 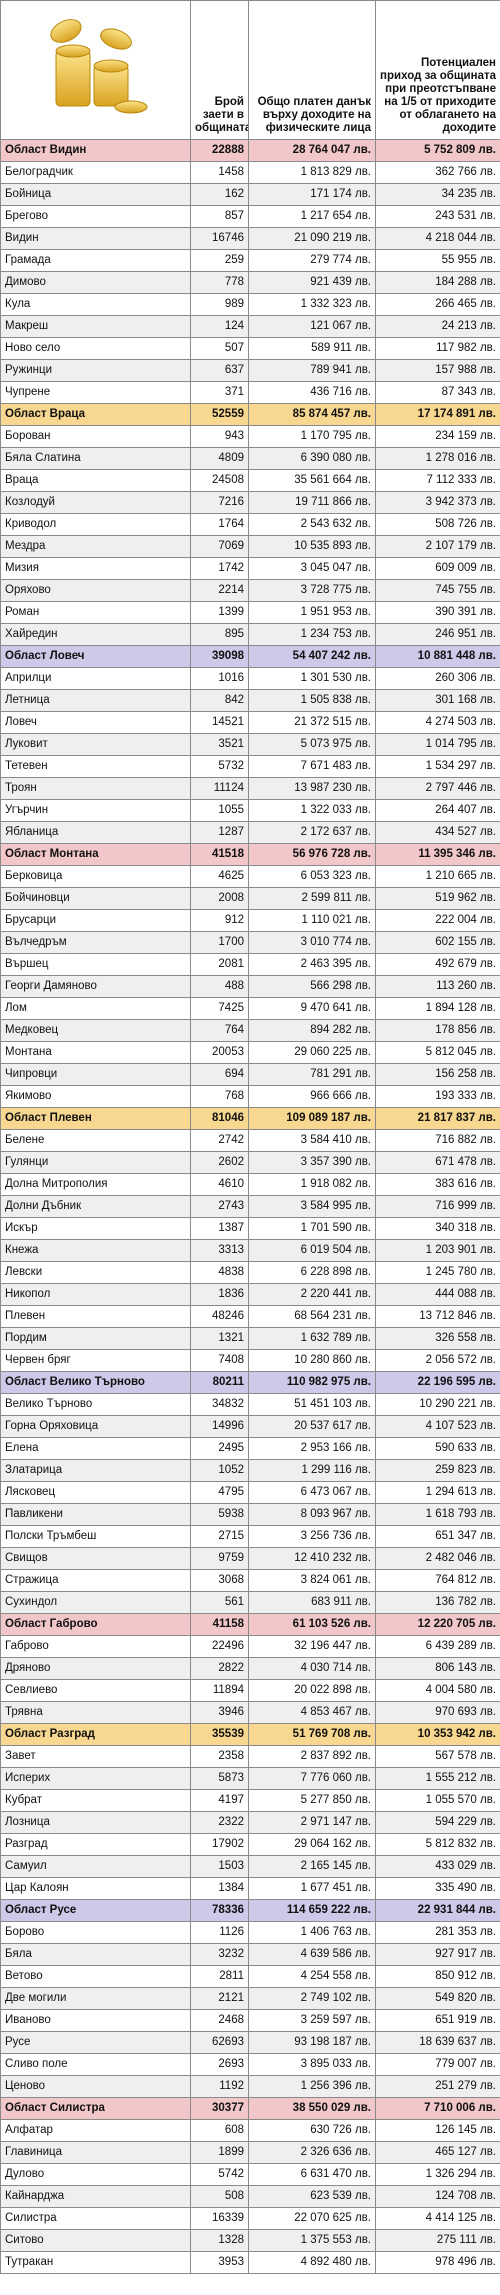 I want to click on municipality-name: Ружинци, so click(x=95, y=370).